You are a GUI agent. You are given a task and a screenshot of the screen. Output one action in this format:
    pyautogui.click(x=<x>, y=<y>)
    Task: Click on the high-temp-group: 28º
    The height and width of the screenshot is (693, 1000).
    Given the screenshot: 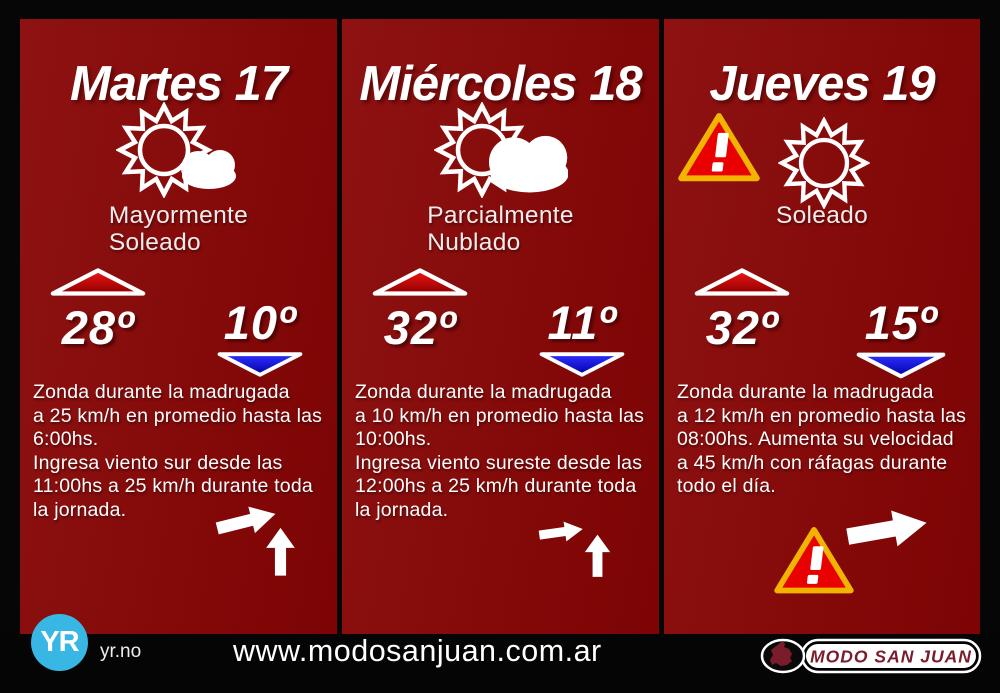 What is the action you would take?
    pyautogui.click(x=98, y=322)
    